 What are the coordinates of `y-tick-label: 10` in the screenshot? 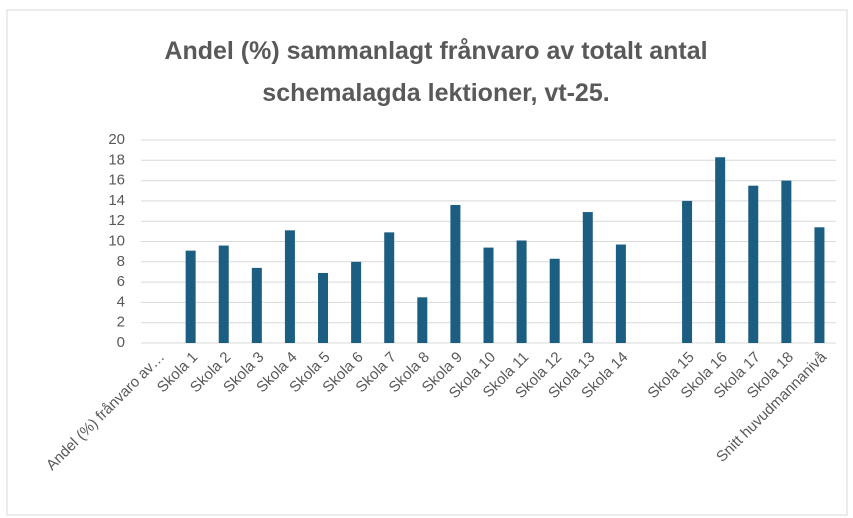 It's located at (116, 240).